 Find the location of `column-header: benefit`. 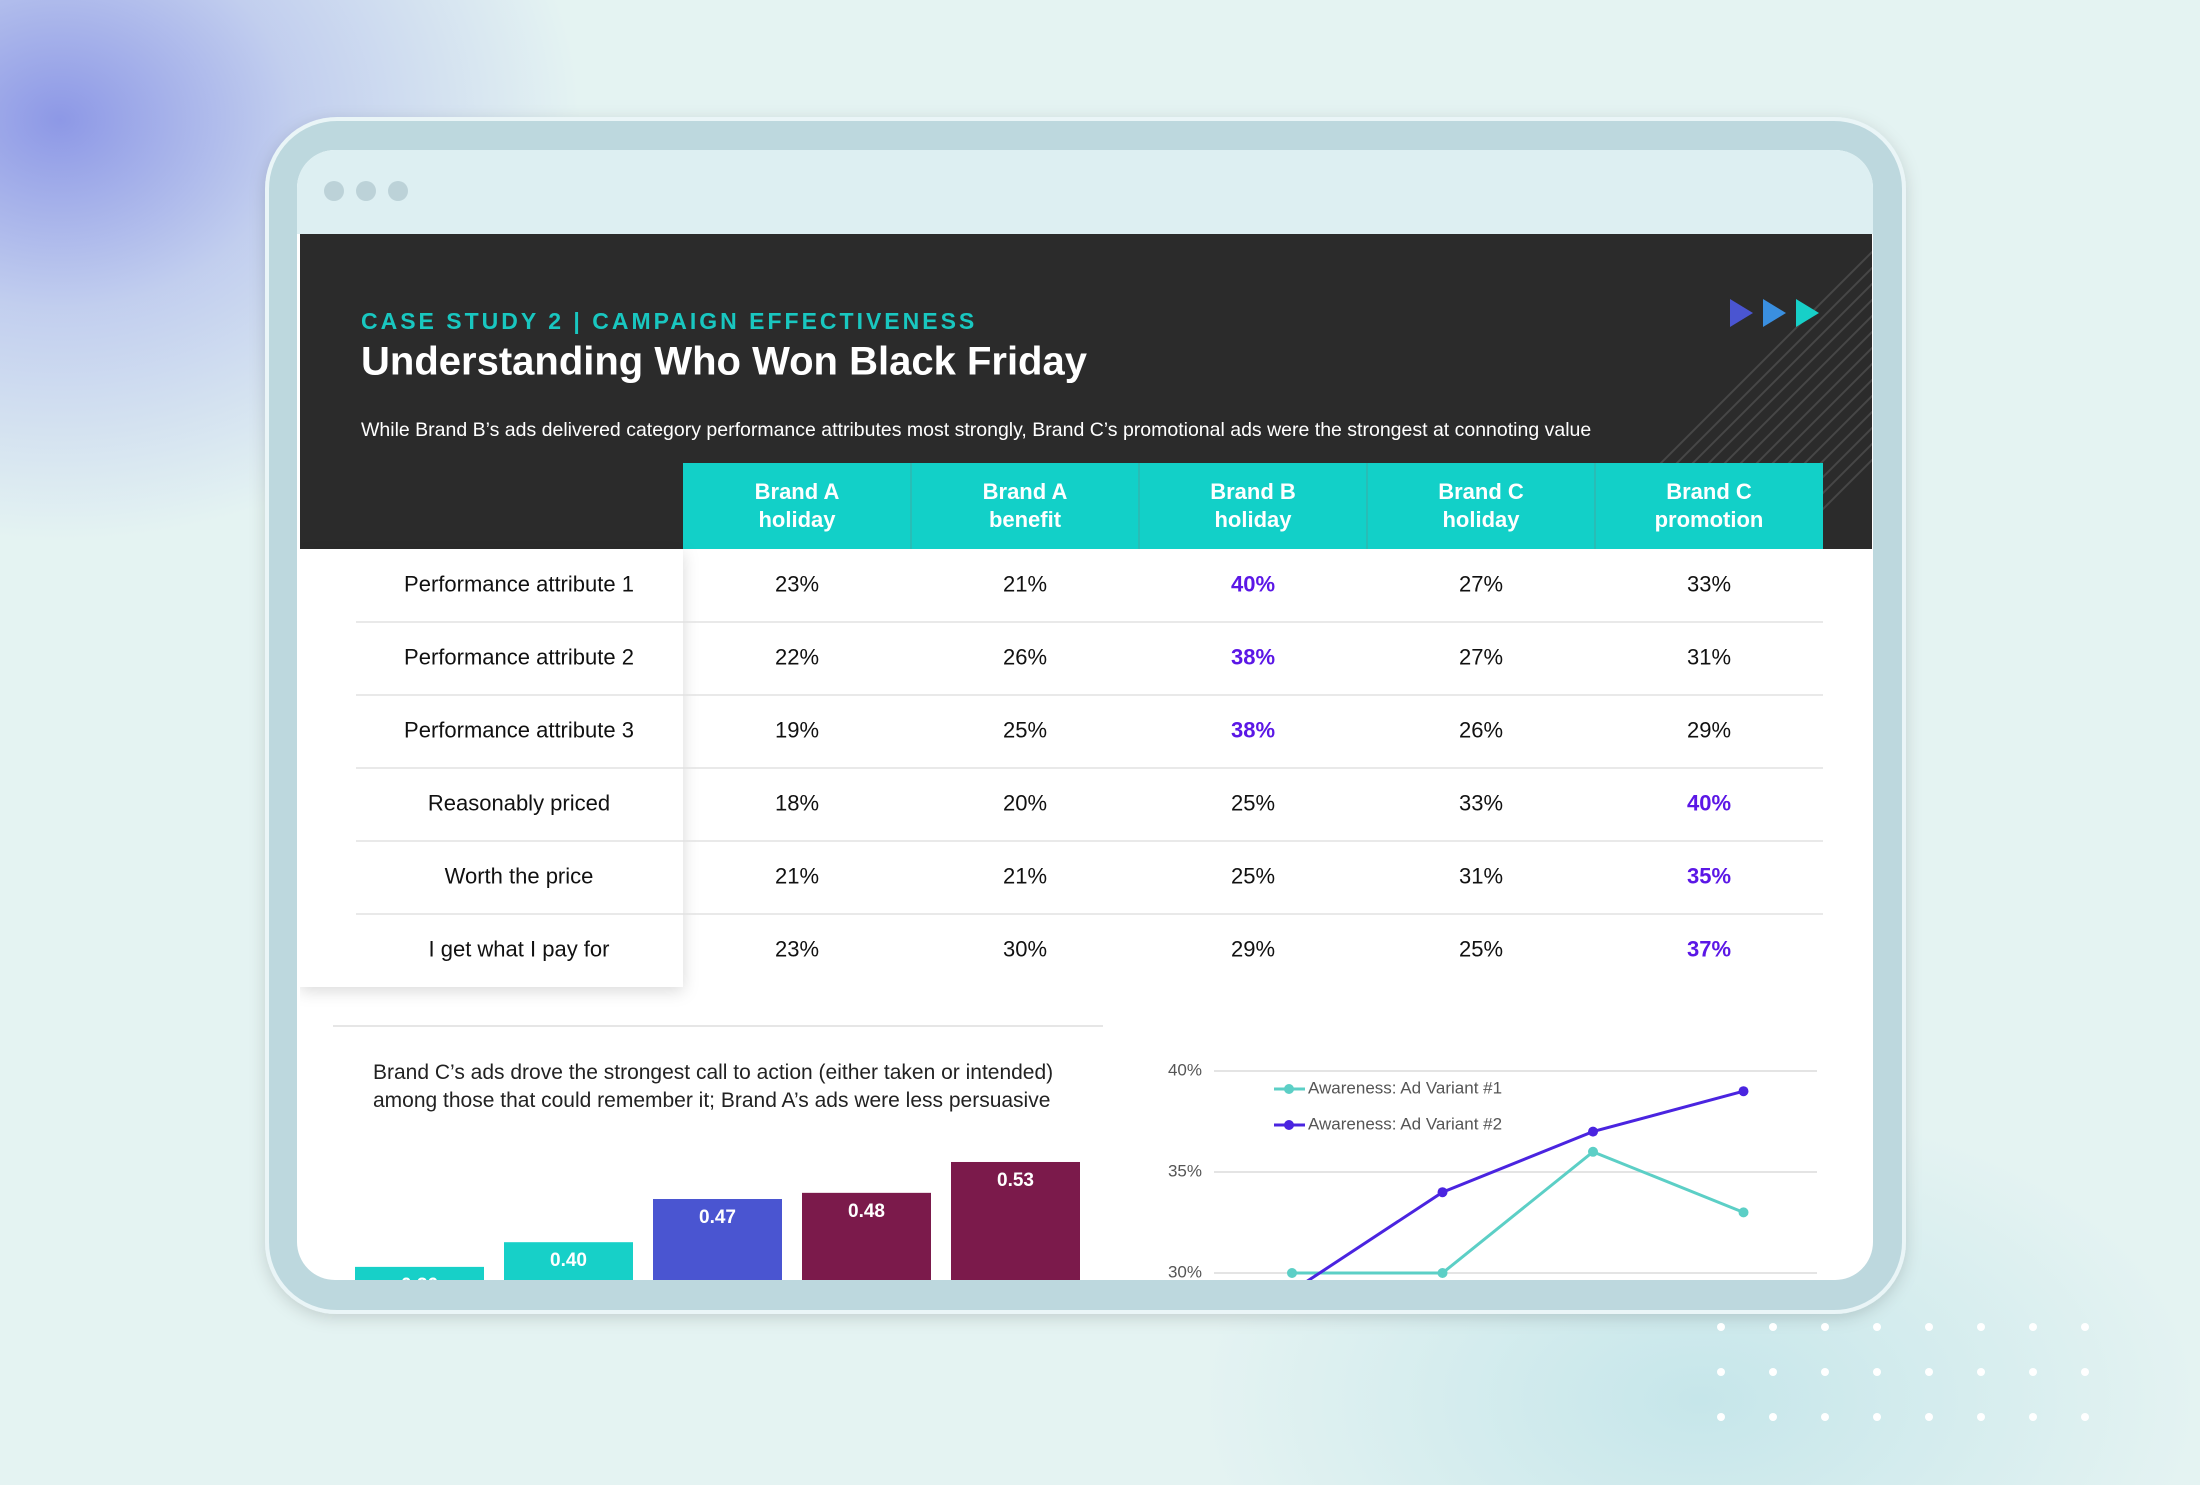

column-header: benefit is located at coordinates (1025, 519).